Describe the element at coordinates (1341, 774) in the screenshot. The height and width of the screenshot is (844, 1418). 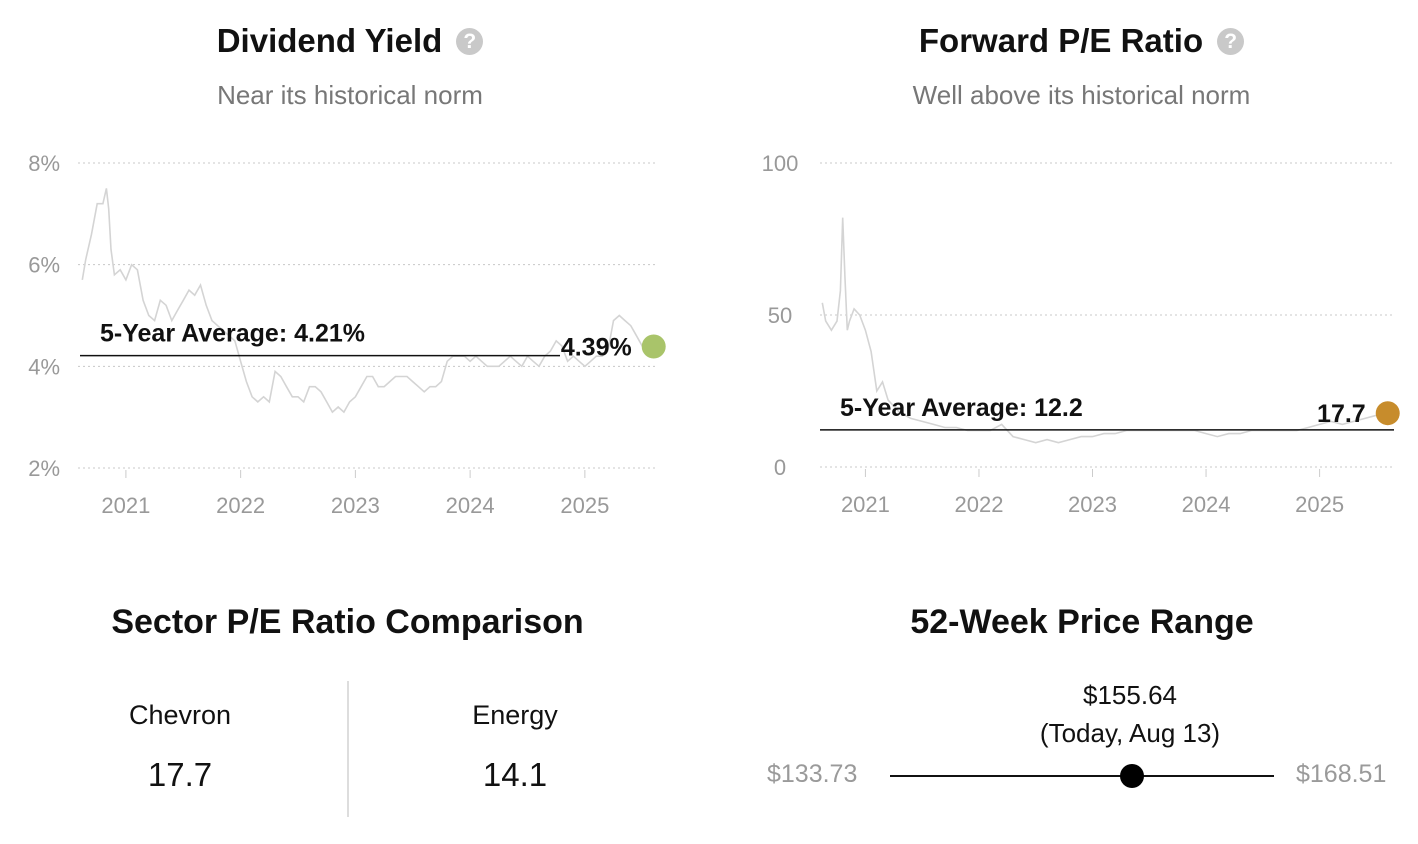
I see `range-high-label: $168.51` at that location.